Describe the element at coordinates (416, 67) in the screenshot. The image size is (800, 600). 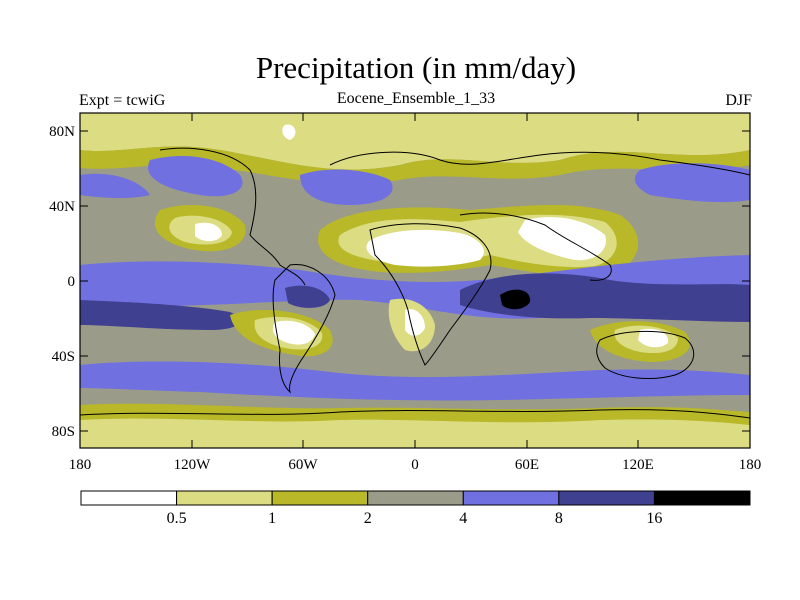
I see `plot-title: Precipitation (in mm/day)` at that location.